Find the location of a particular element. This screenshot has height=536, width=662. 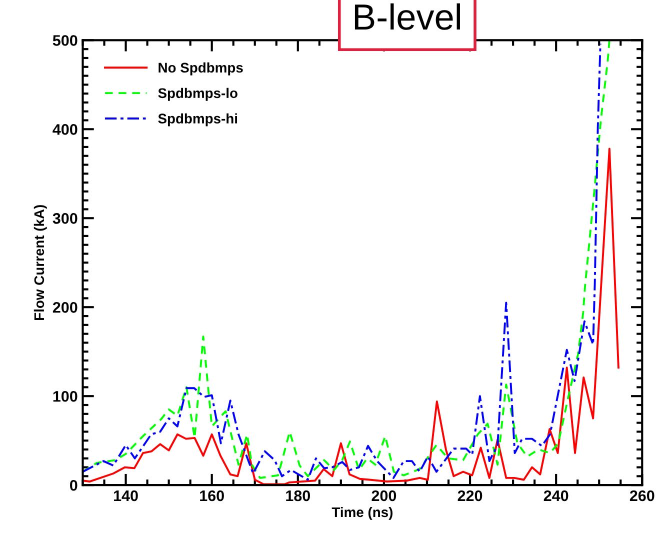

y-tick-label: 0 is located at coordinates (74, 485).